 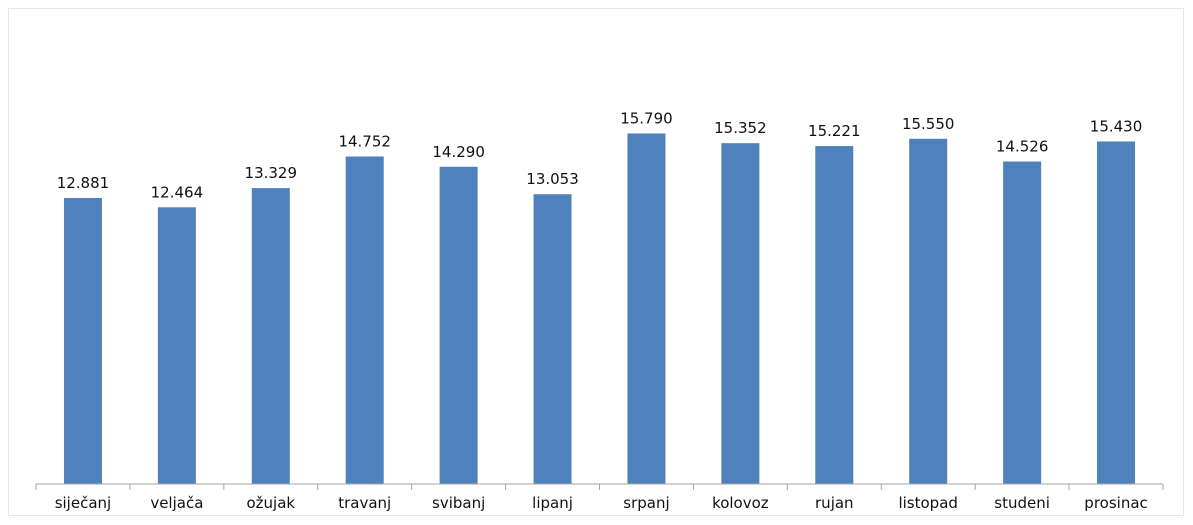 What do you see at coordinates (364, 503) in the screenshot?
I see `tick-label-travanj: travanj` at bounding box center [364, 503].